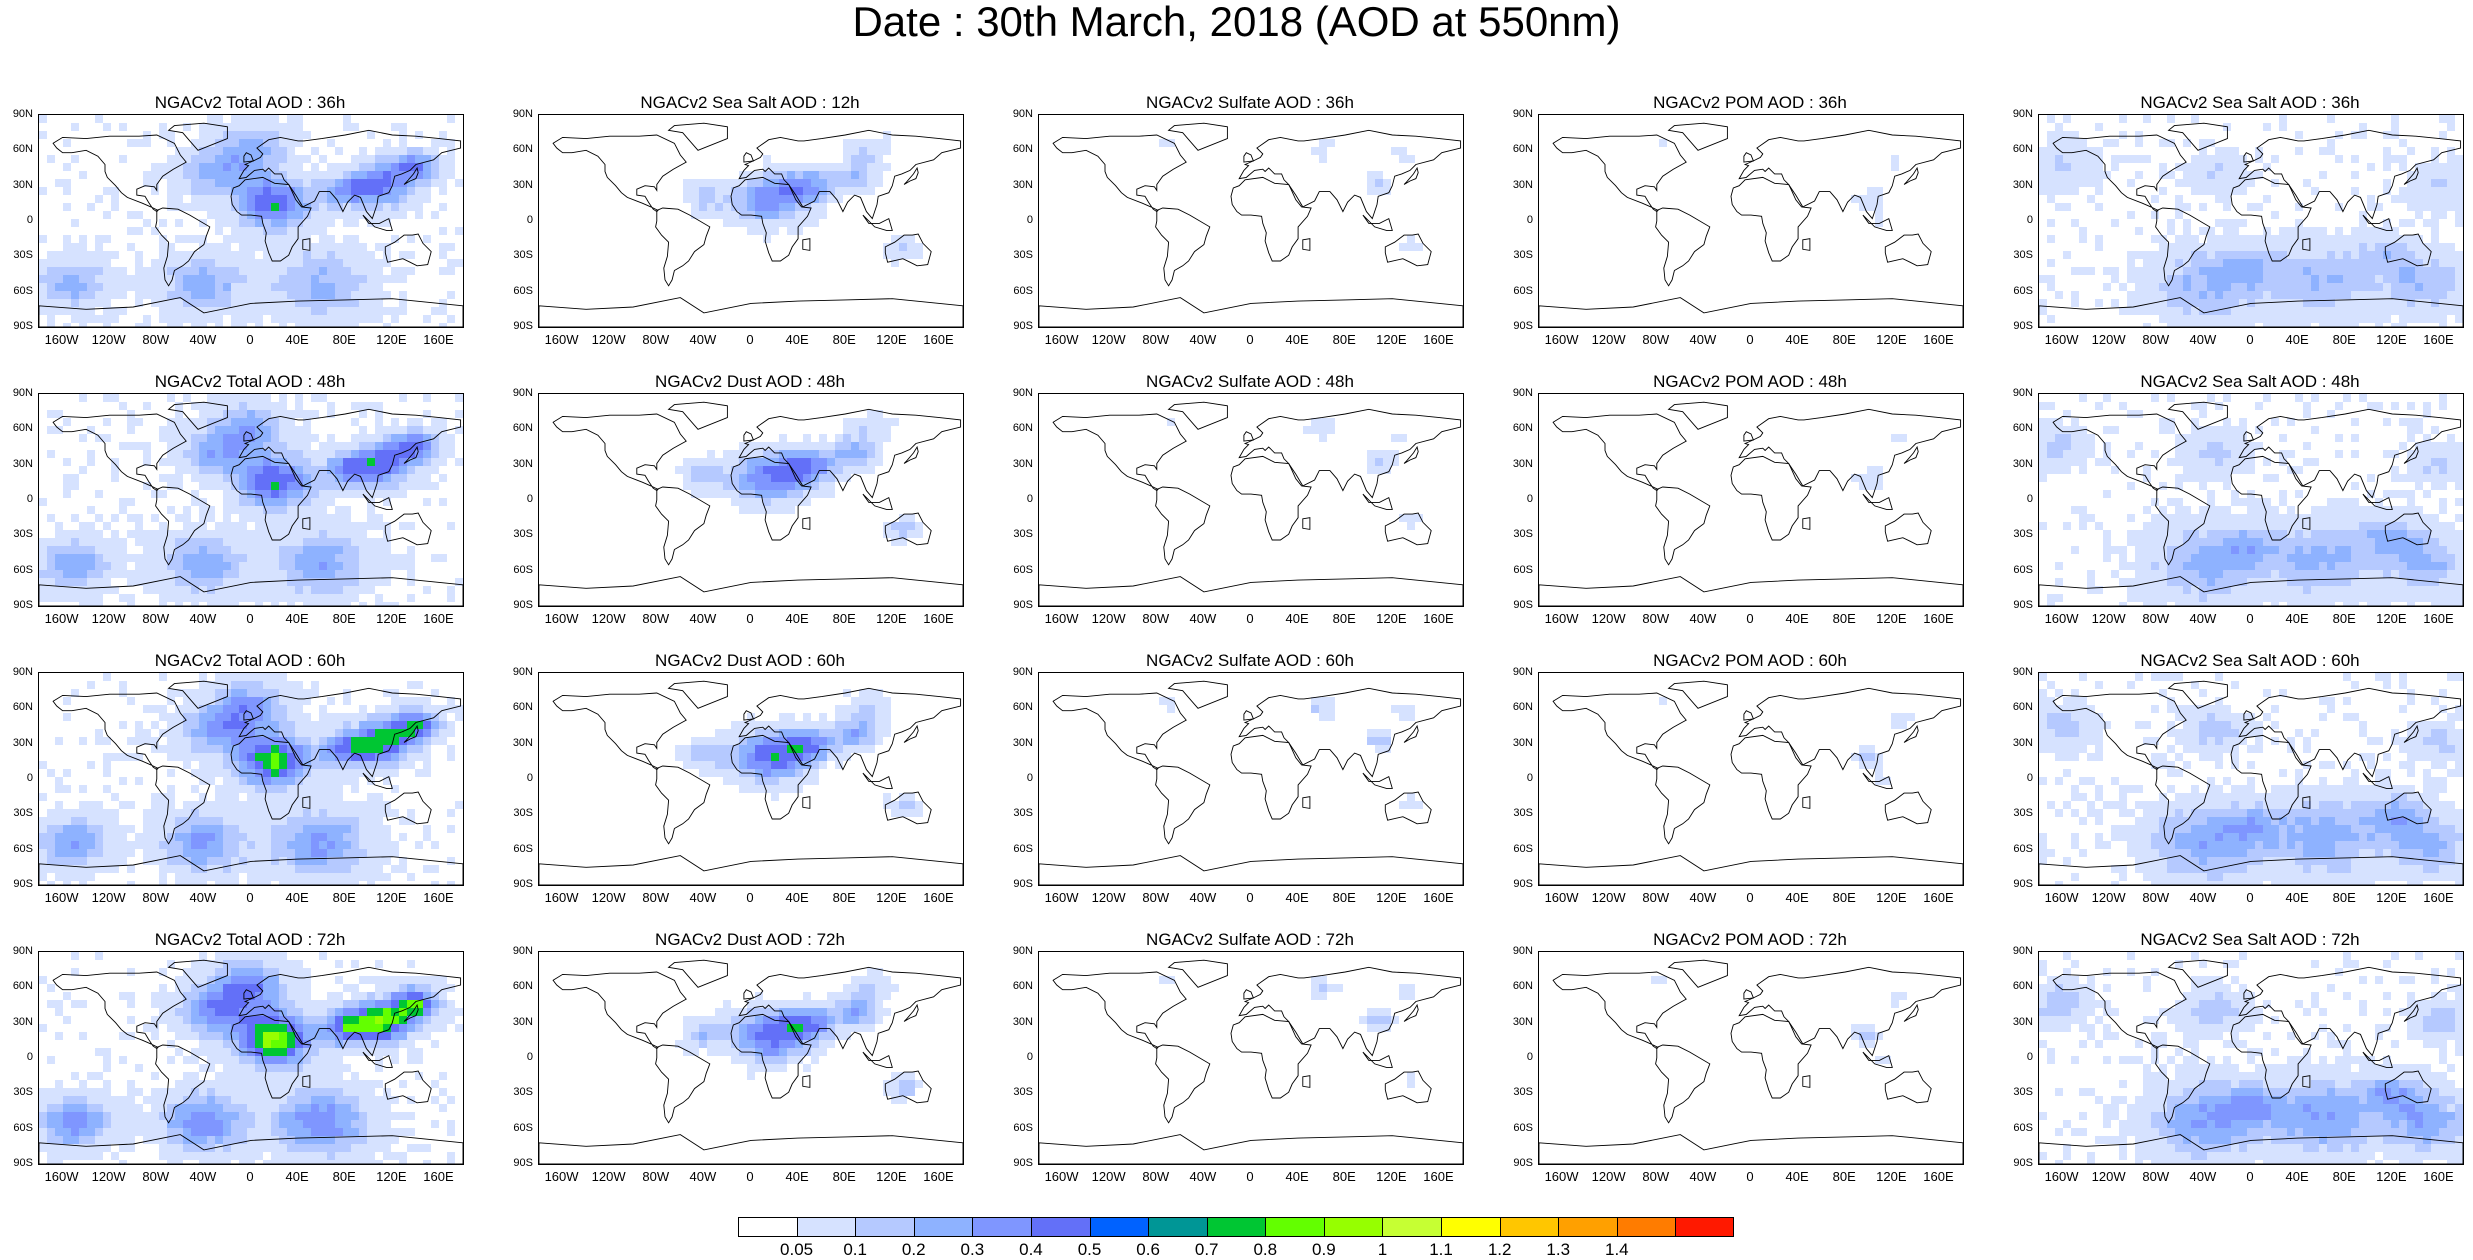  I want to click on lon-tick-label: 160E, so click(1438, 618).